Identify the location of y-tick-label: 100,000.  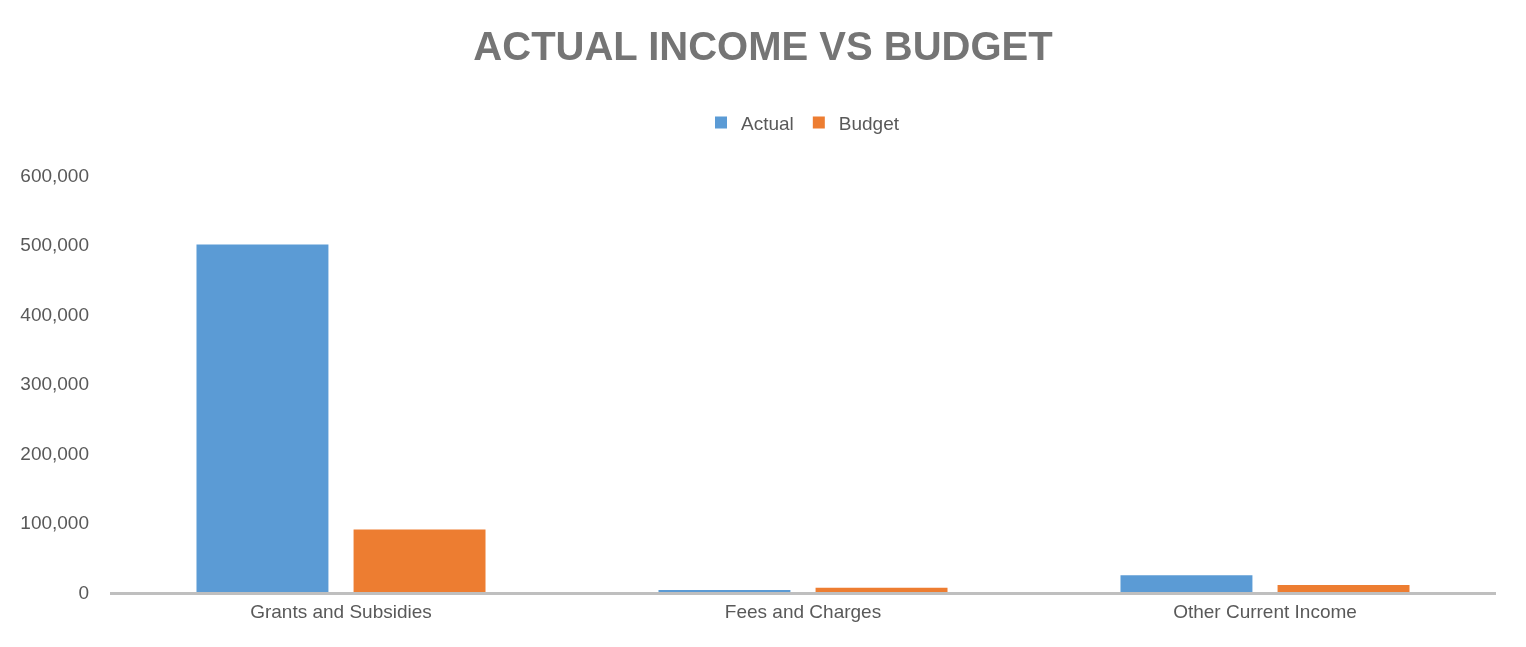
(54, 523).